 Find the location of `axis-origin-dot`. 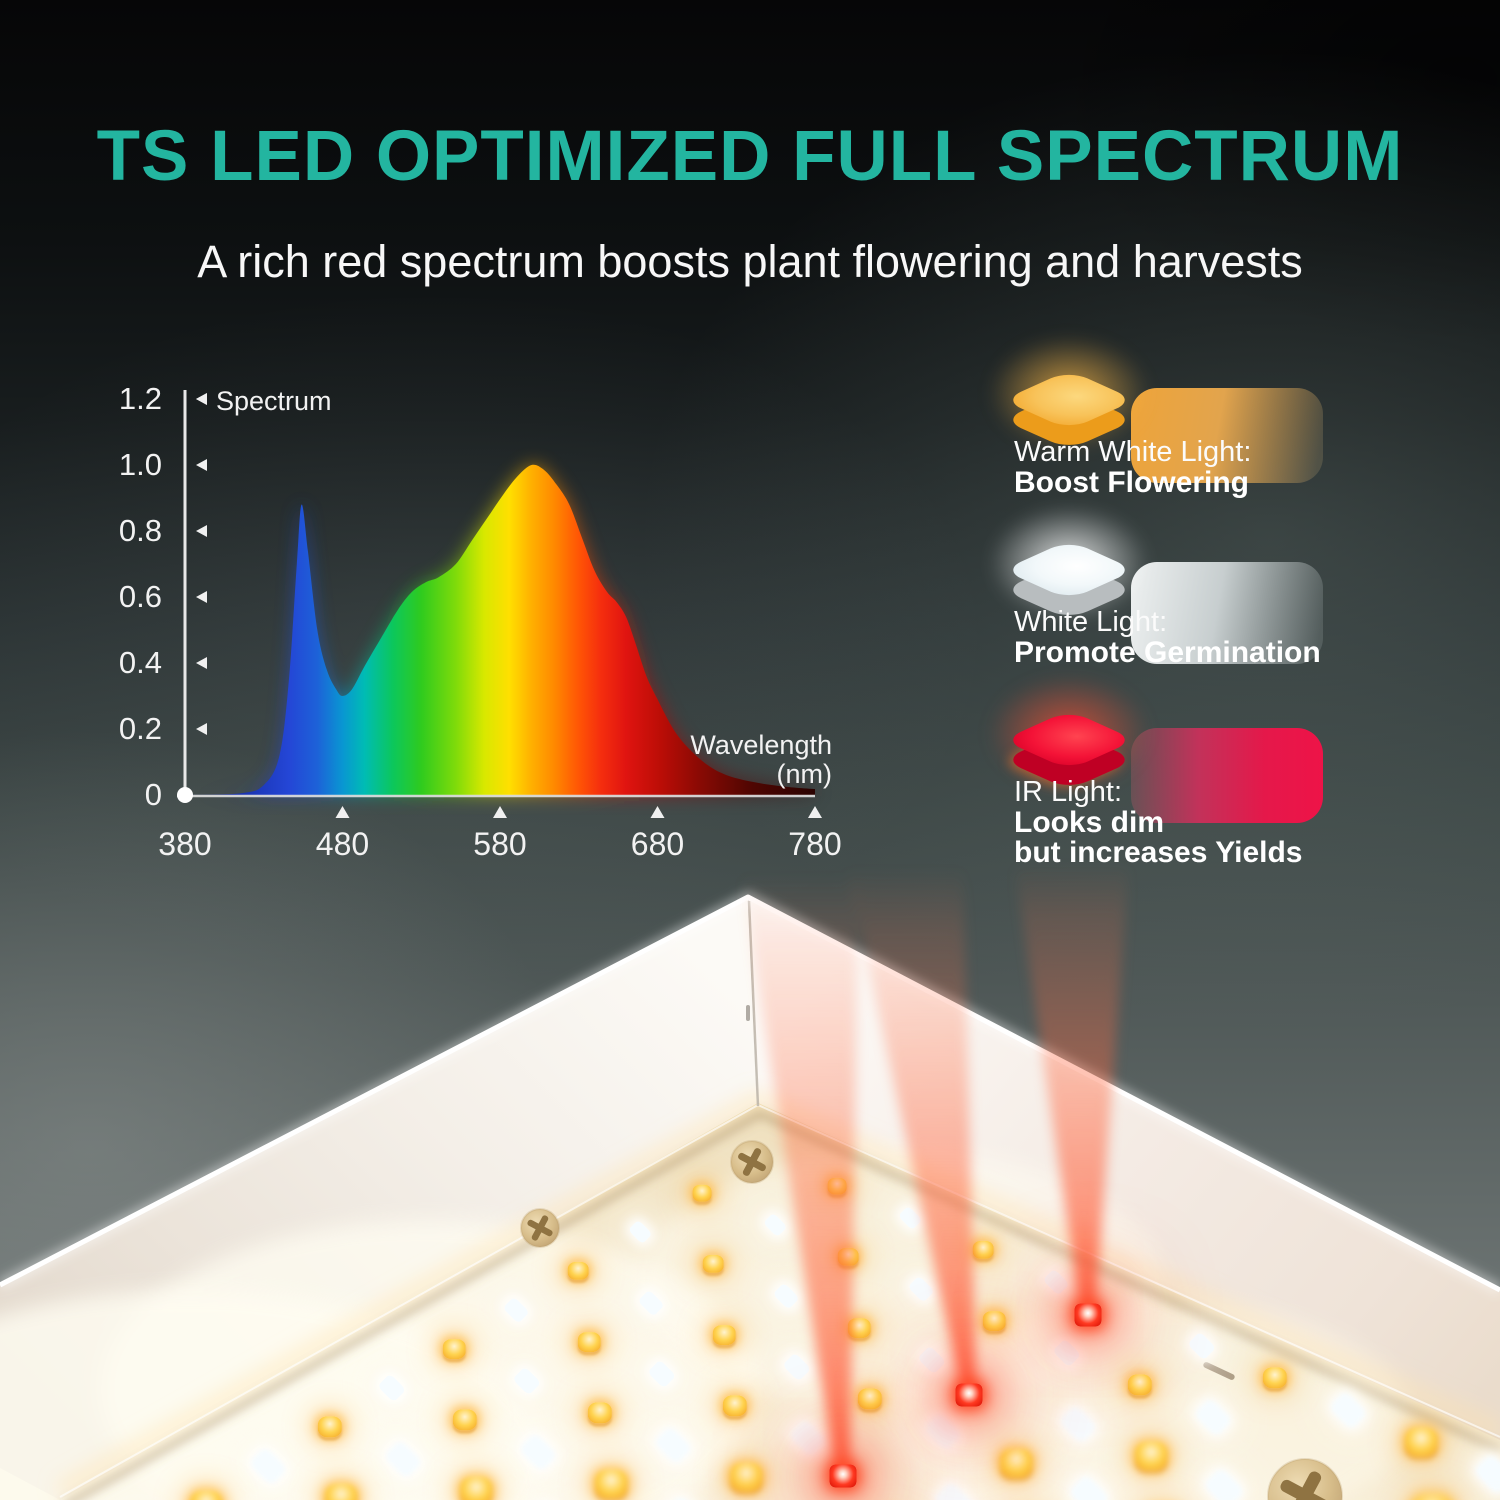

axis-origin-dot is located at coordinates (185, 795).